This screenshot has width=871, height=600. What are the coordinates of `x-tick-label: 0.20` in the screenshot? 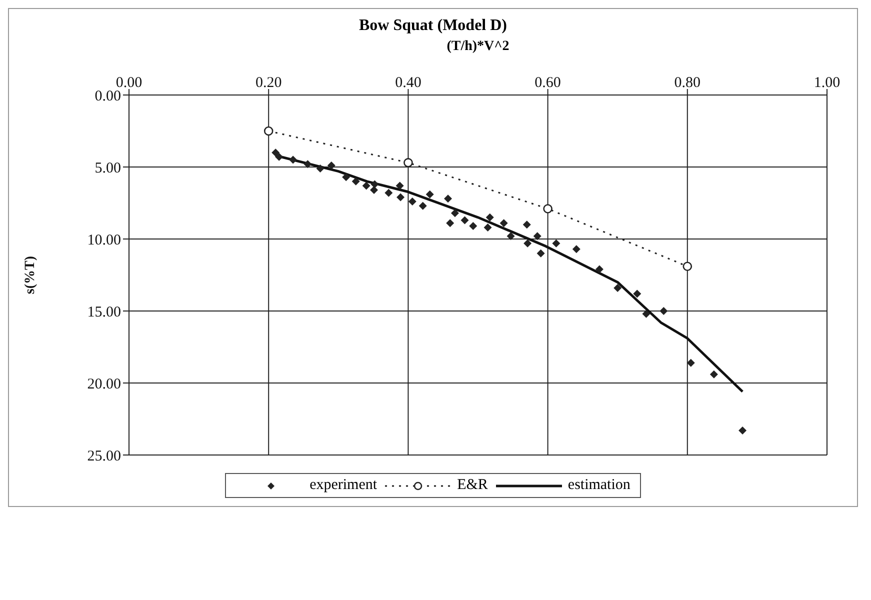 It's located at (268, 83).